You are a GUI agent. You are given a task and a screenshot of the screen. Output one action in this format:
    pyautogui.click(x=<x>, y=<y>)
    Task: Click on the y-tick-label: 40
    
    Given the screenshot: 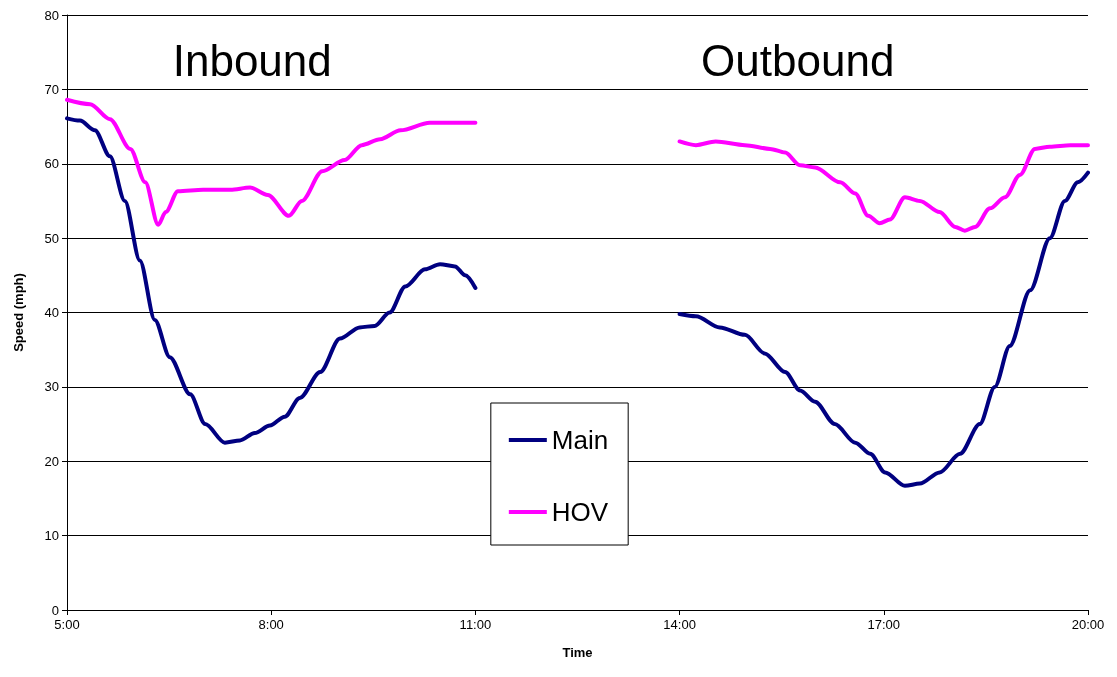 What is the action you would take?
    pyautogui.click(x=51, y=312)
    